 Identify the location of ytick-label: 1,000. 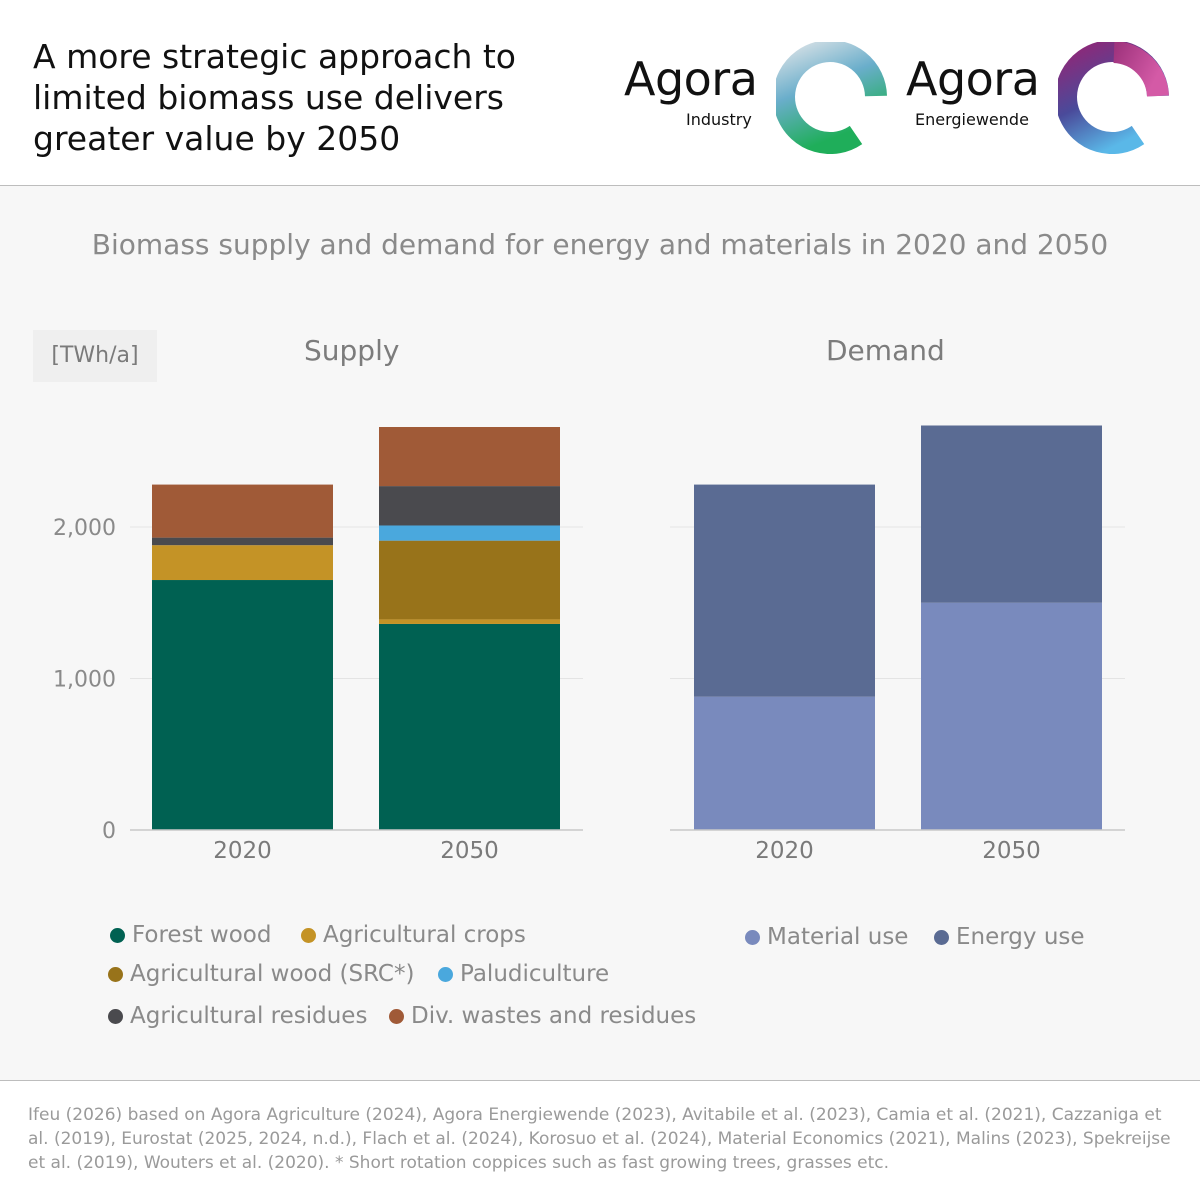
(84, 680).